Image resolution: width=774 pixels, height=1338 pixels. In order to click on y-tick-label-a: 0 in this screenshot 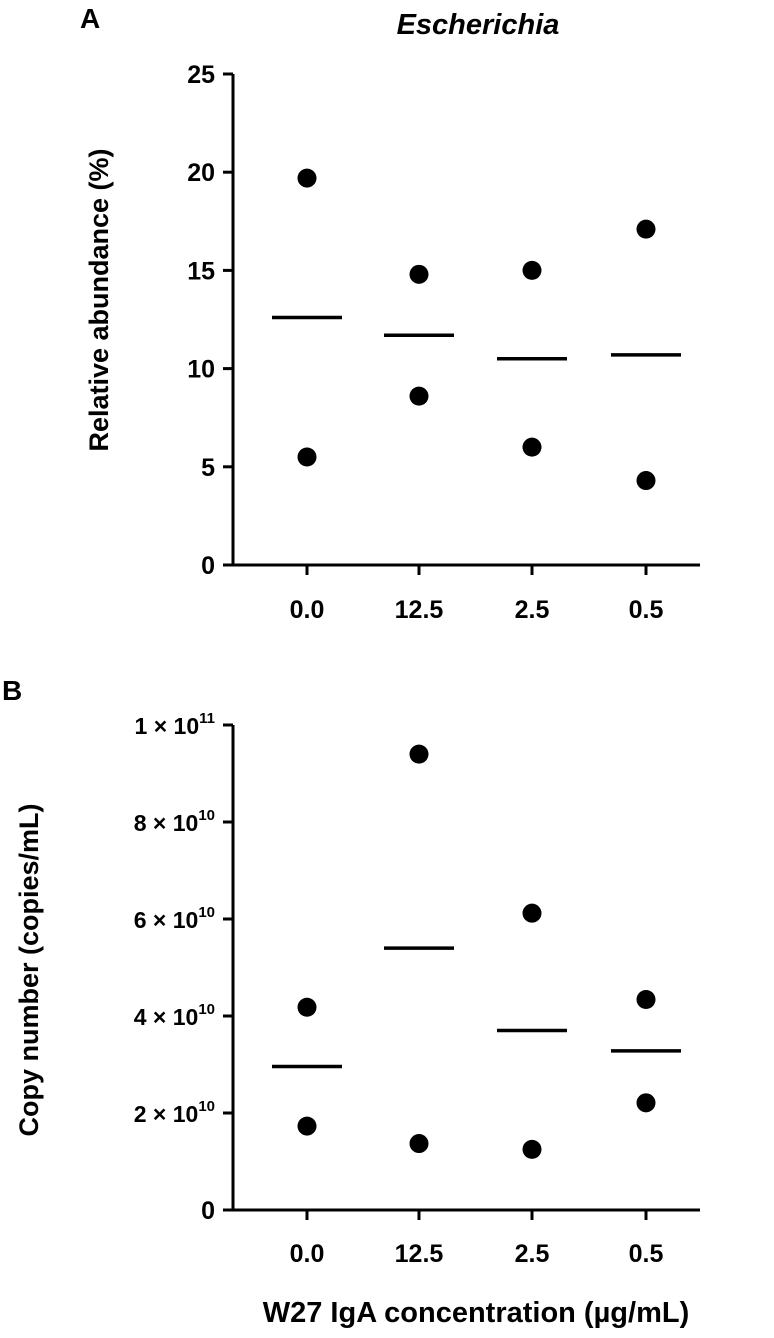, I will do `click(208, 566)`.